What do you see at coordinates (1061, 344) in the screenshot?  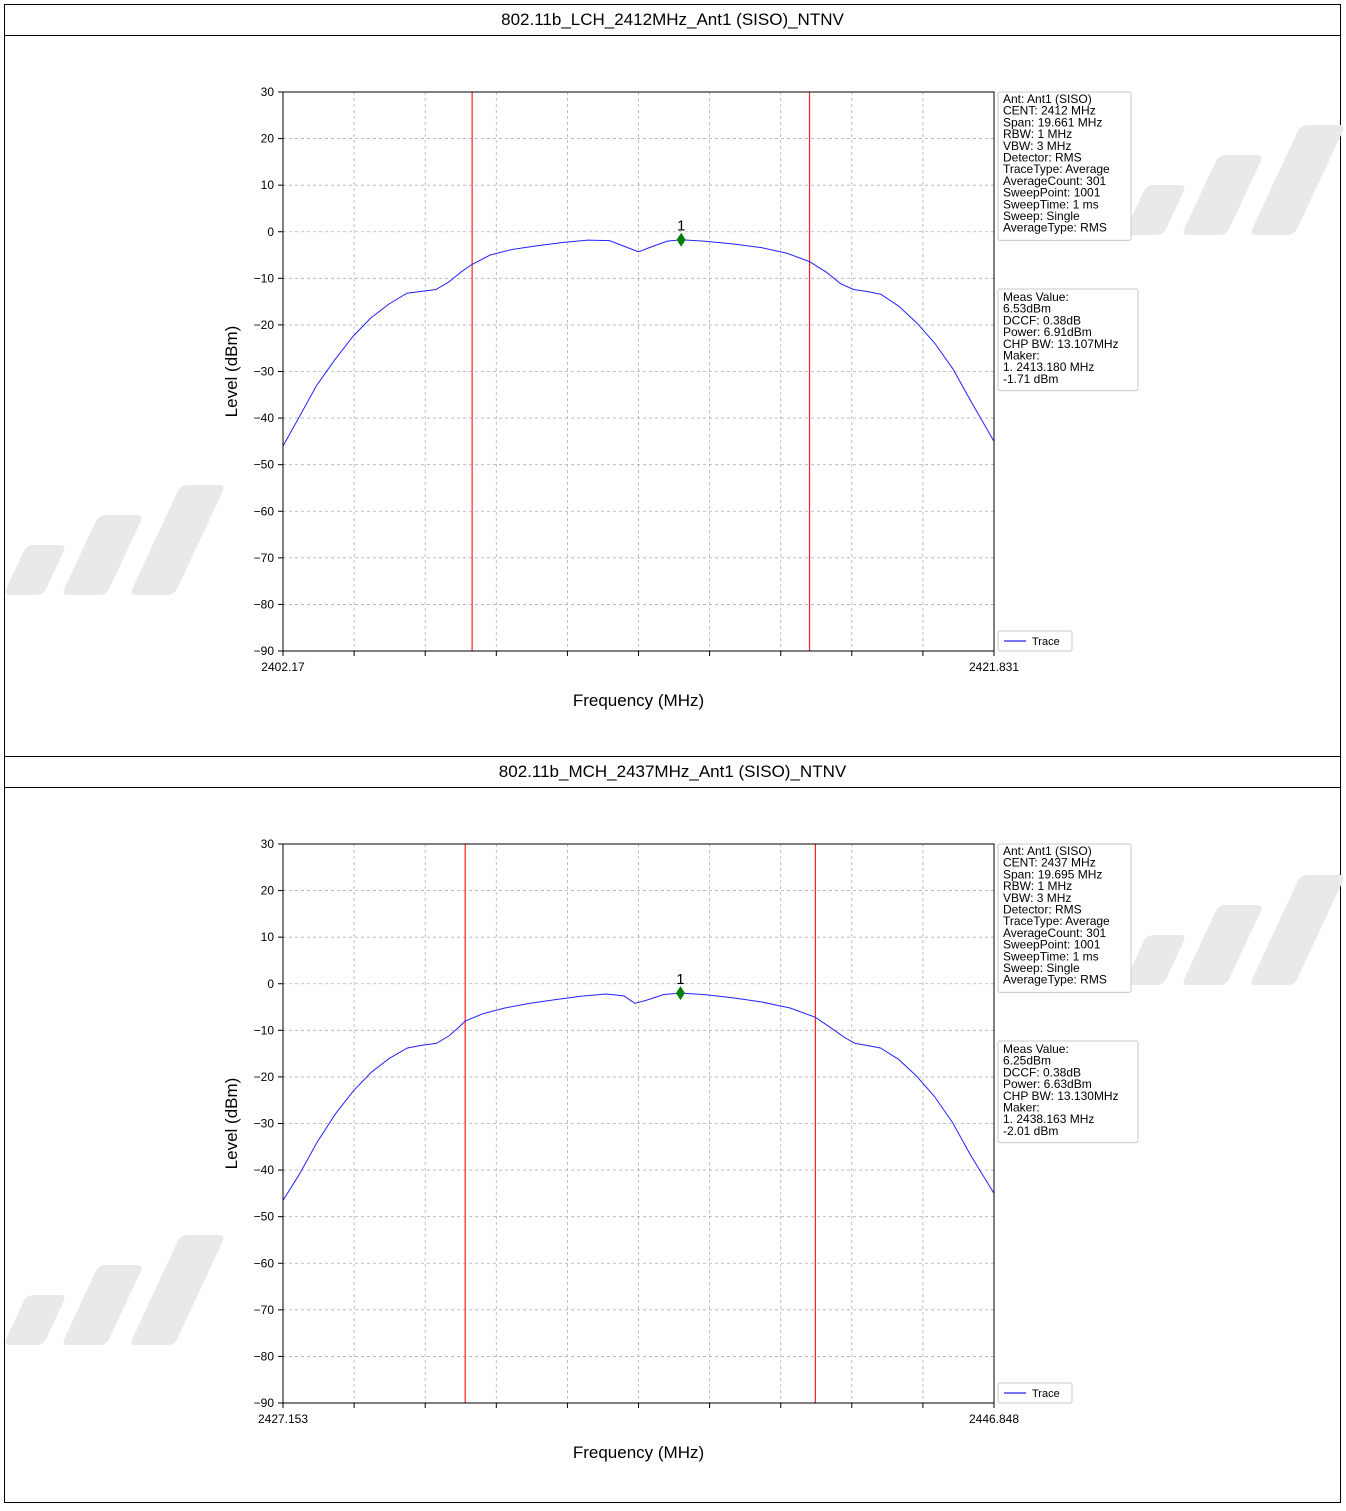 I see `meas-box-line: CHP BW: 13.107MHz` at bounding box center [1061, 344].